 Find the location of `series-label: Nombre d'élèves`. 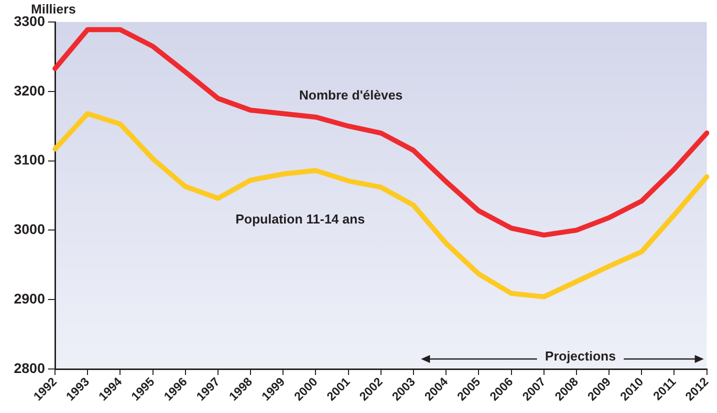

series-label: Nombre d'élèves is located at coordinates (351, 95).